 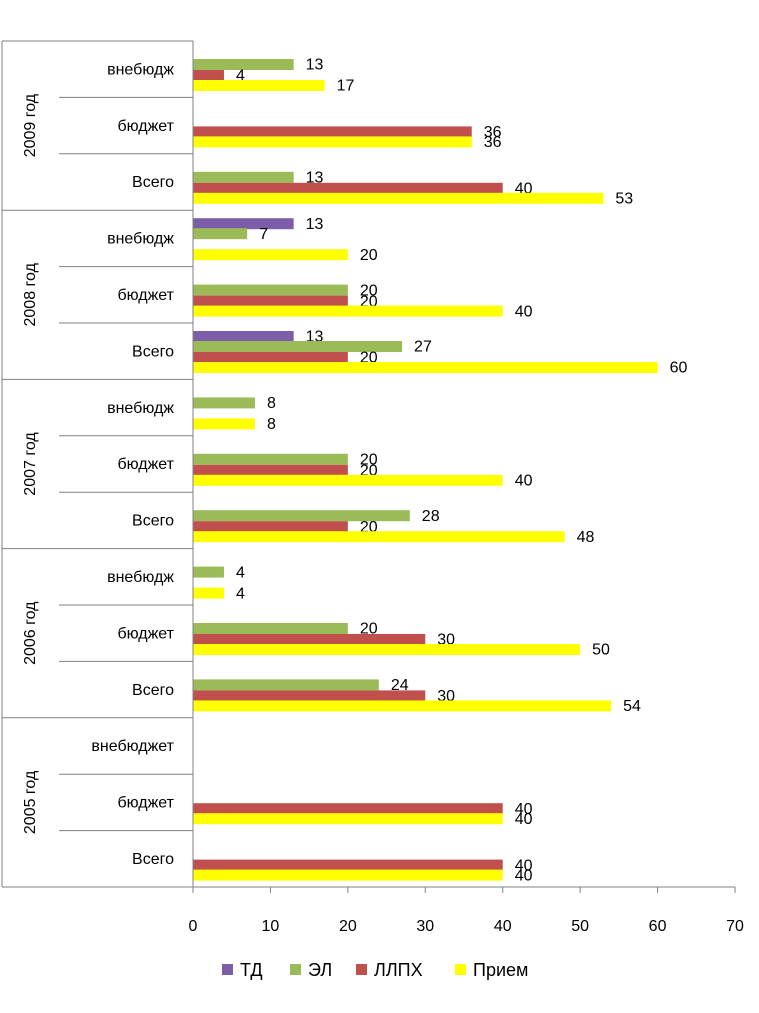 I want to click on x-tick-label: 40, so click(x=503, y=926).